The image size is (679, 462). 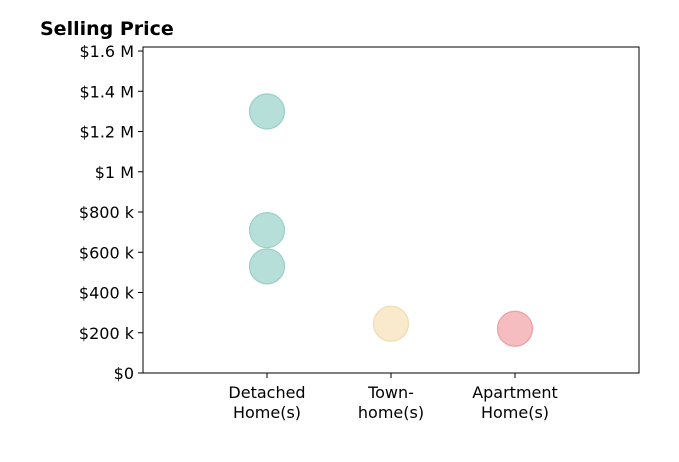 I want to click on y-tick-label: $1.2 M, so click(x=106, y=132).